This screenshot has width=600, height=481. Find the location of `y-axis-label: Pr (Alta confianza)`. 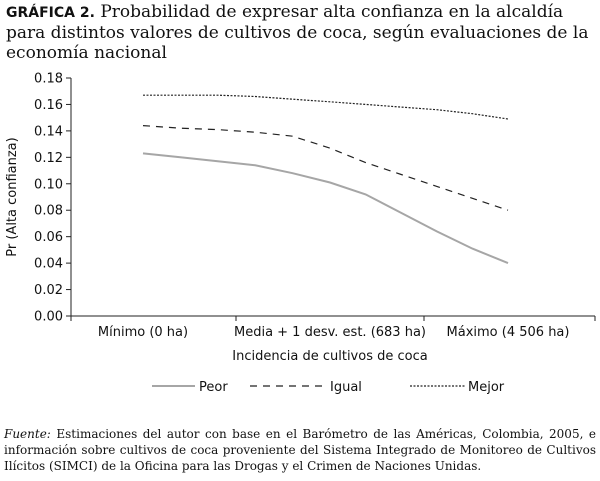

y-axis-label: Pr (Alta confianza) is located at coordinates (12, 196).